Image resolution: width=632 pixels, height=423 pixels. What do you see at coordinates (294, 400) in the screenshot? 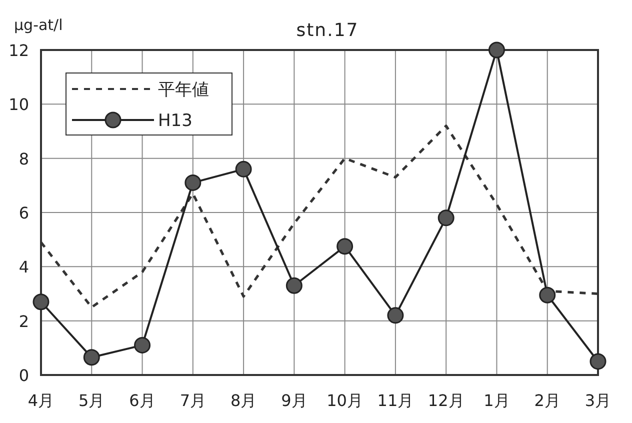
I see `x-tick-label: 9月` at bounding box center [294, 400].